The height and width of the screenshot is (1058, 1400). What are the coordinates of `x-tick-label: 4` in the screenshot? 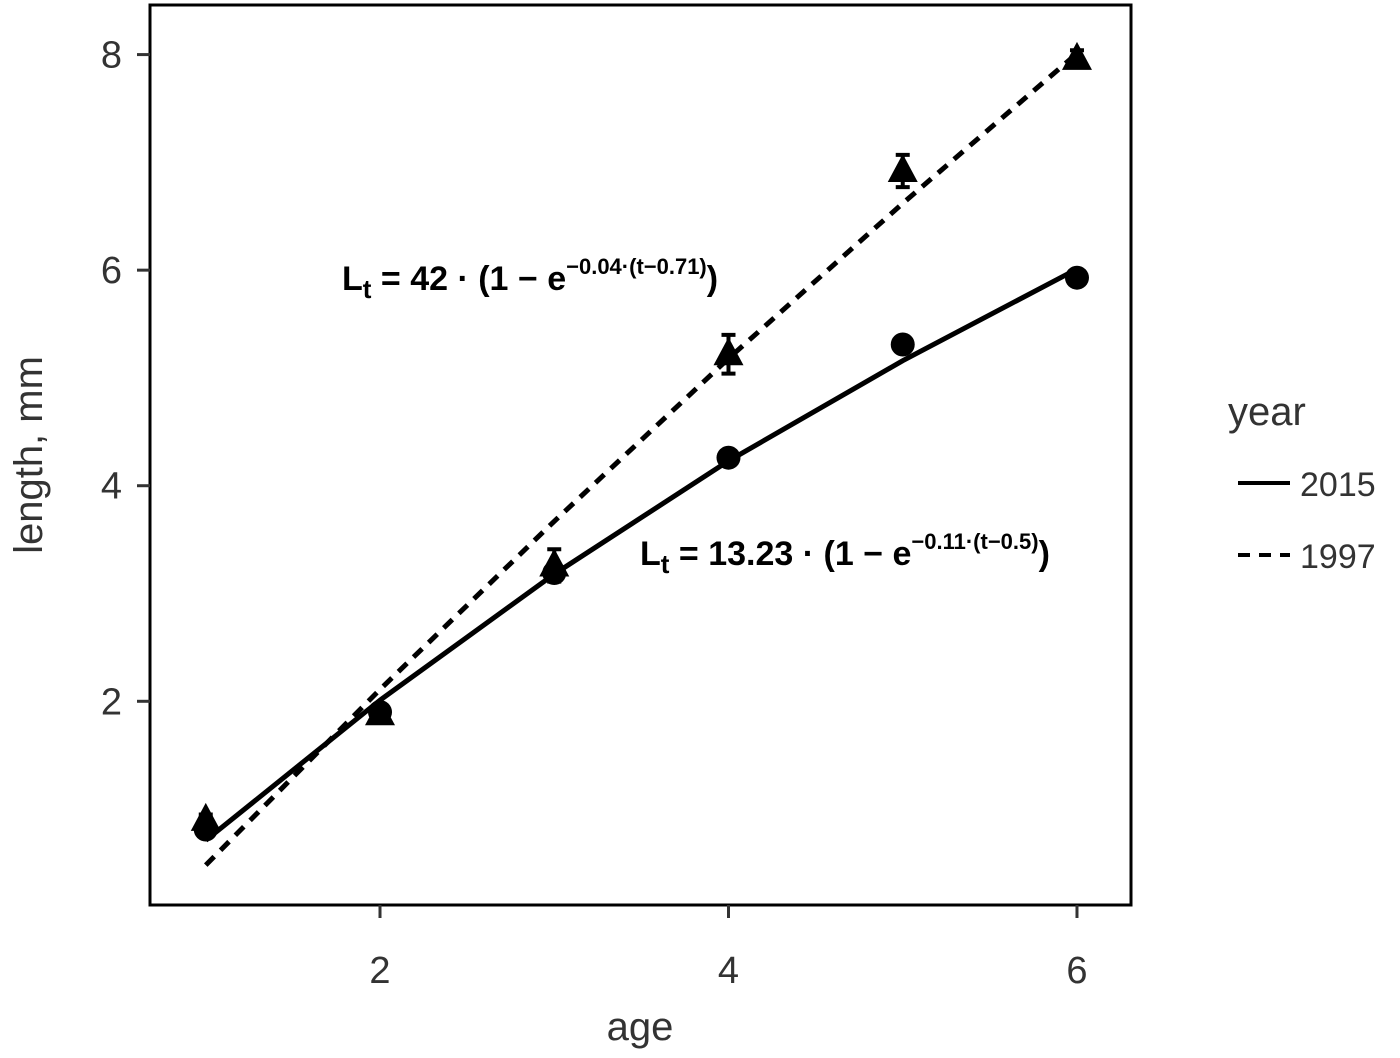 It's located at (728, 971).